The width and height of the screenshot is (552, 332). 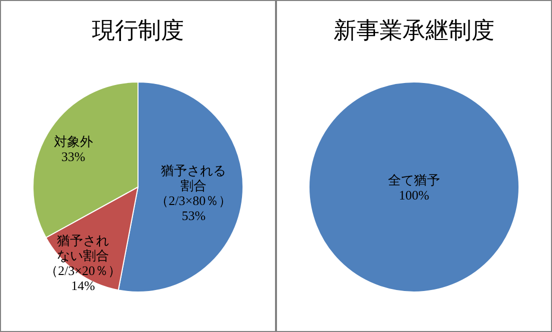 What do you see at coordinates (414, 195) in the screenshot?
I see `data-label: 100%` at bounding box center [414, 195].